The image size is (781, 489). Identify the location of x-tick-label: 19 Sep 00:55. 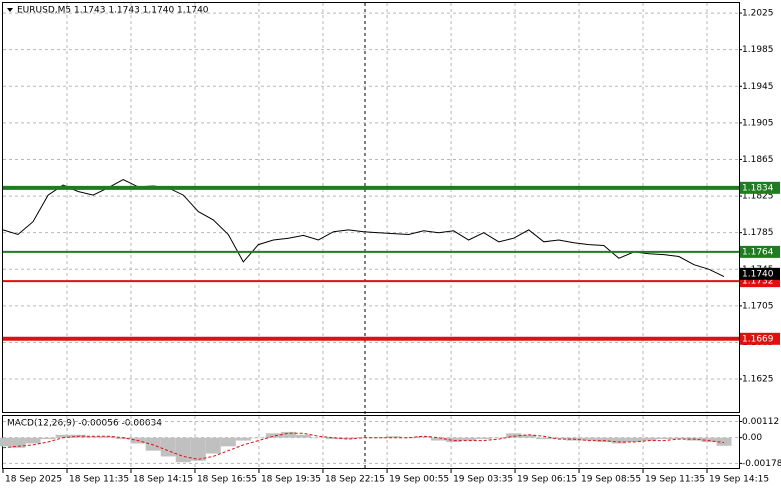
(419, 480).